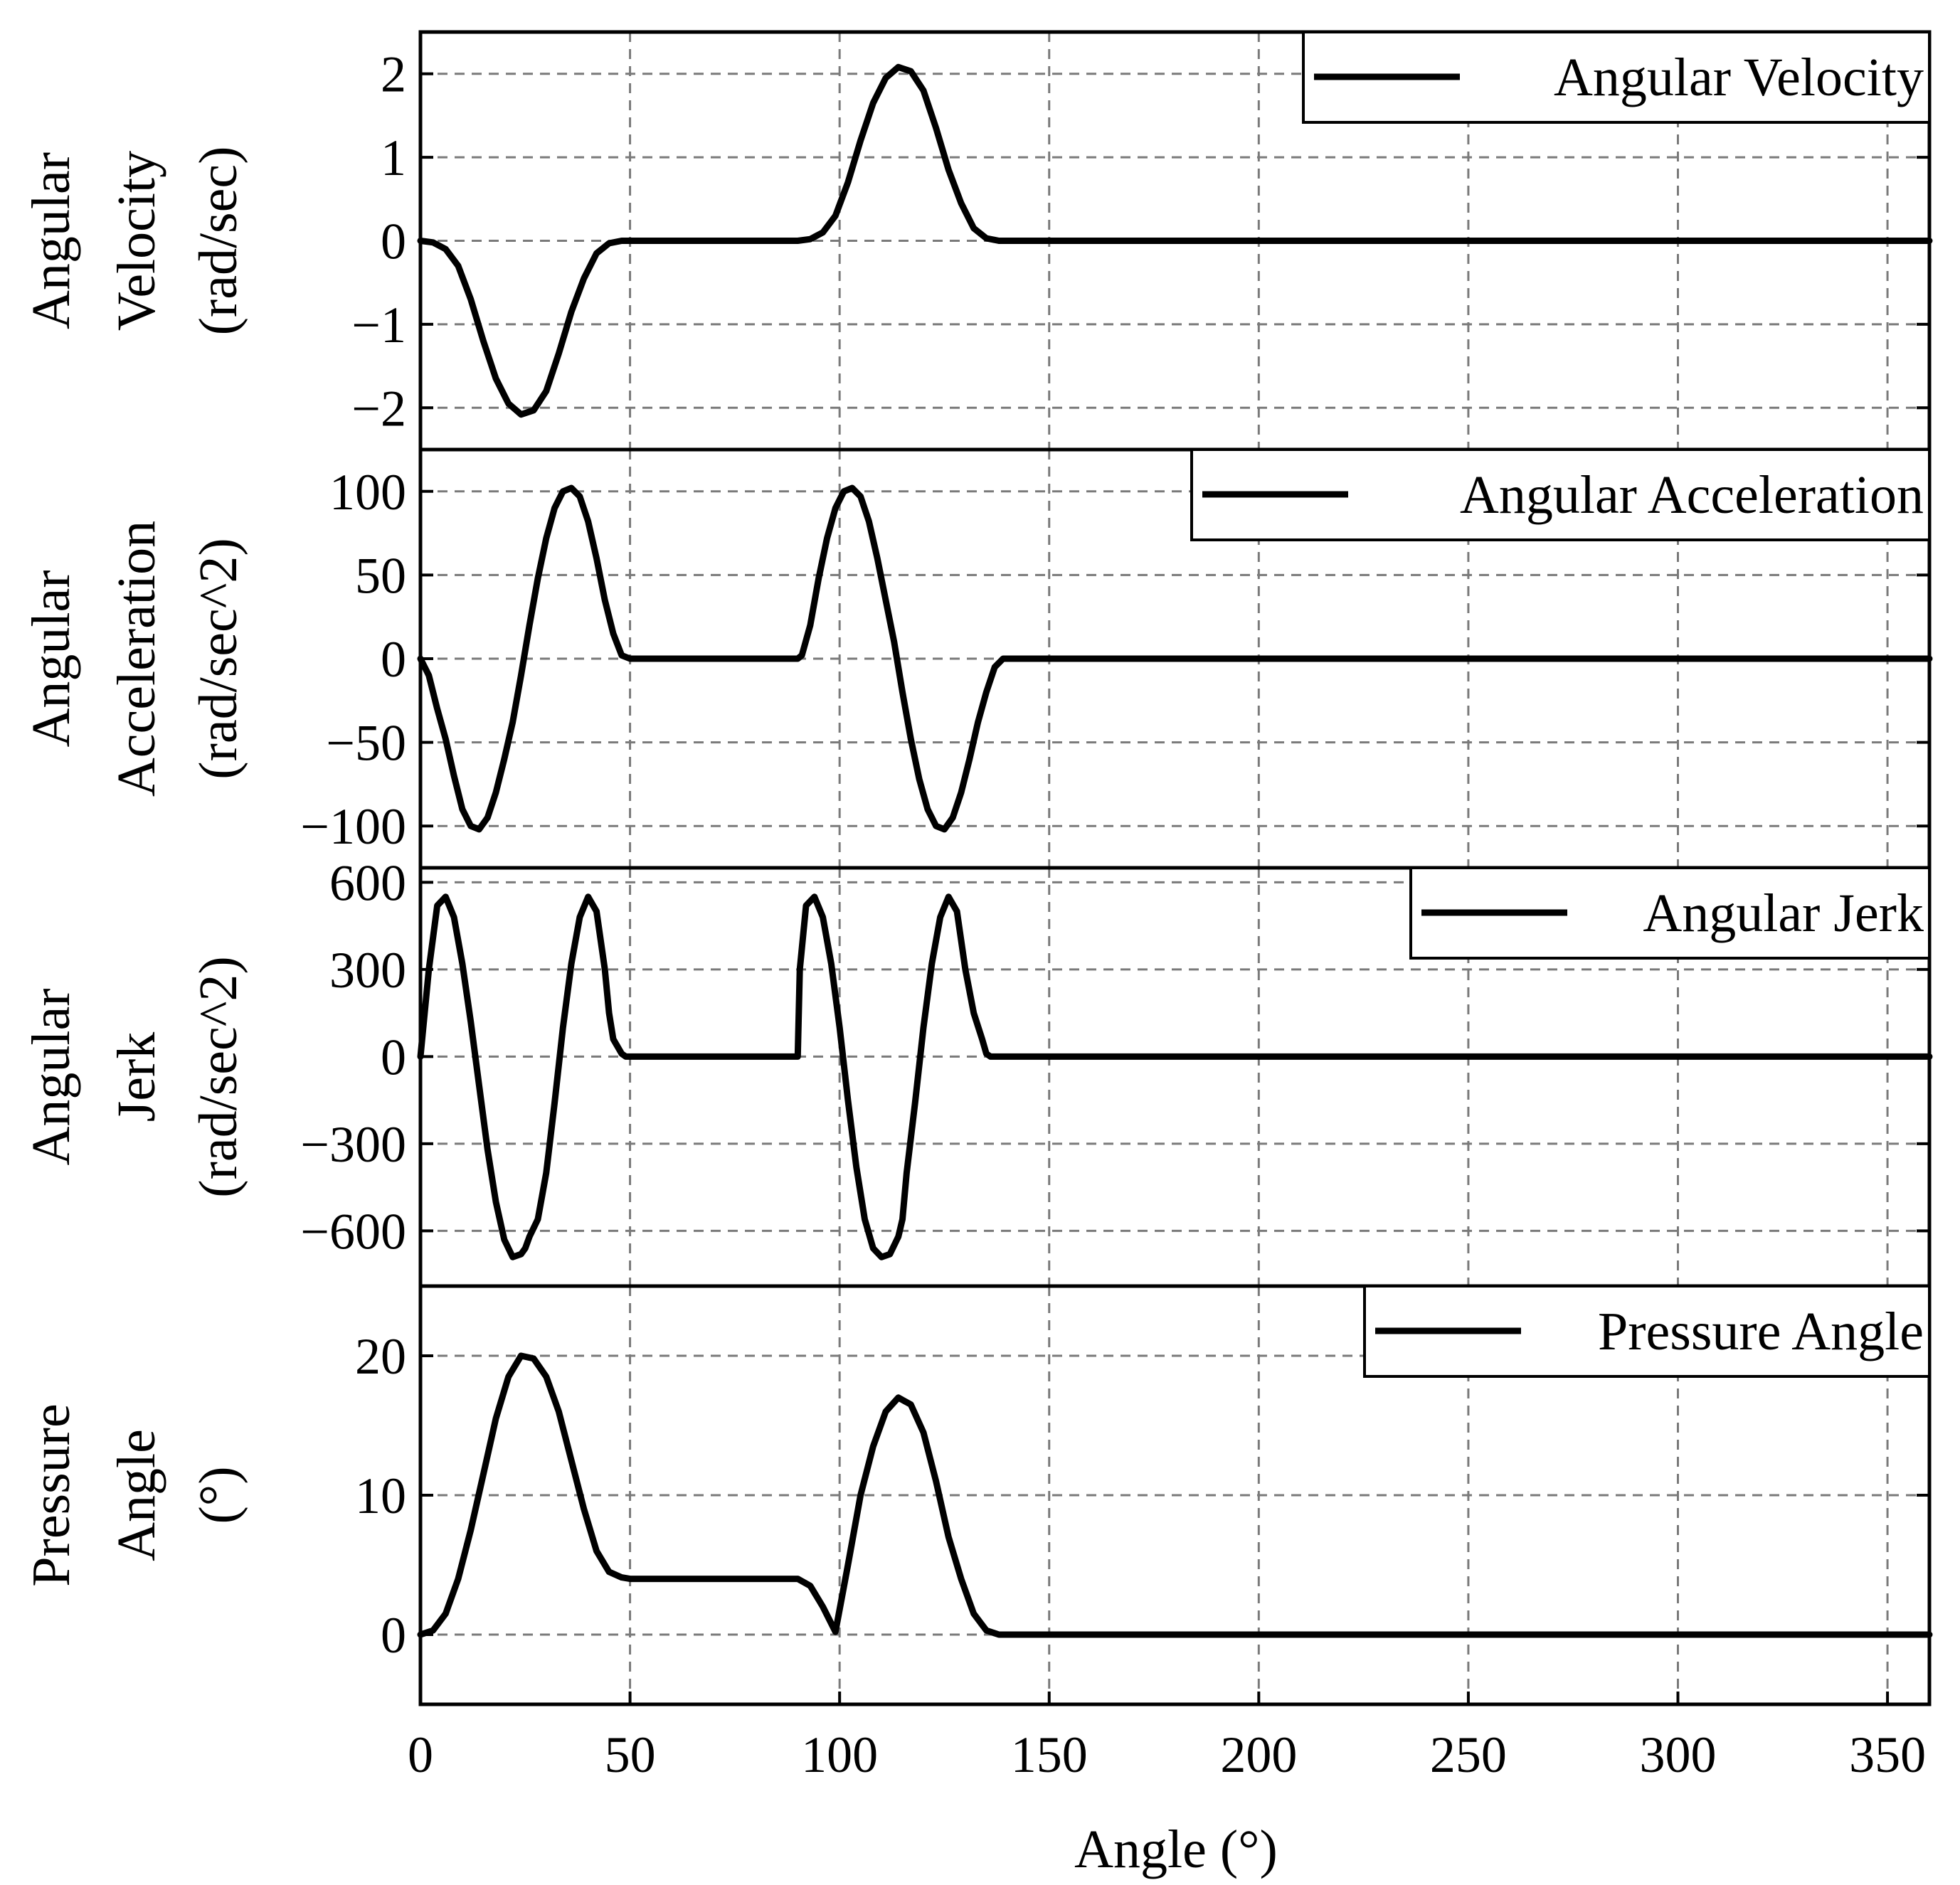  What do you see at coordinates (378, 408) in the screenshot?
I see `y-tick-label: −2` at bounding box center [378, 408].